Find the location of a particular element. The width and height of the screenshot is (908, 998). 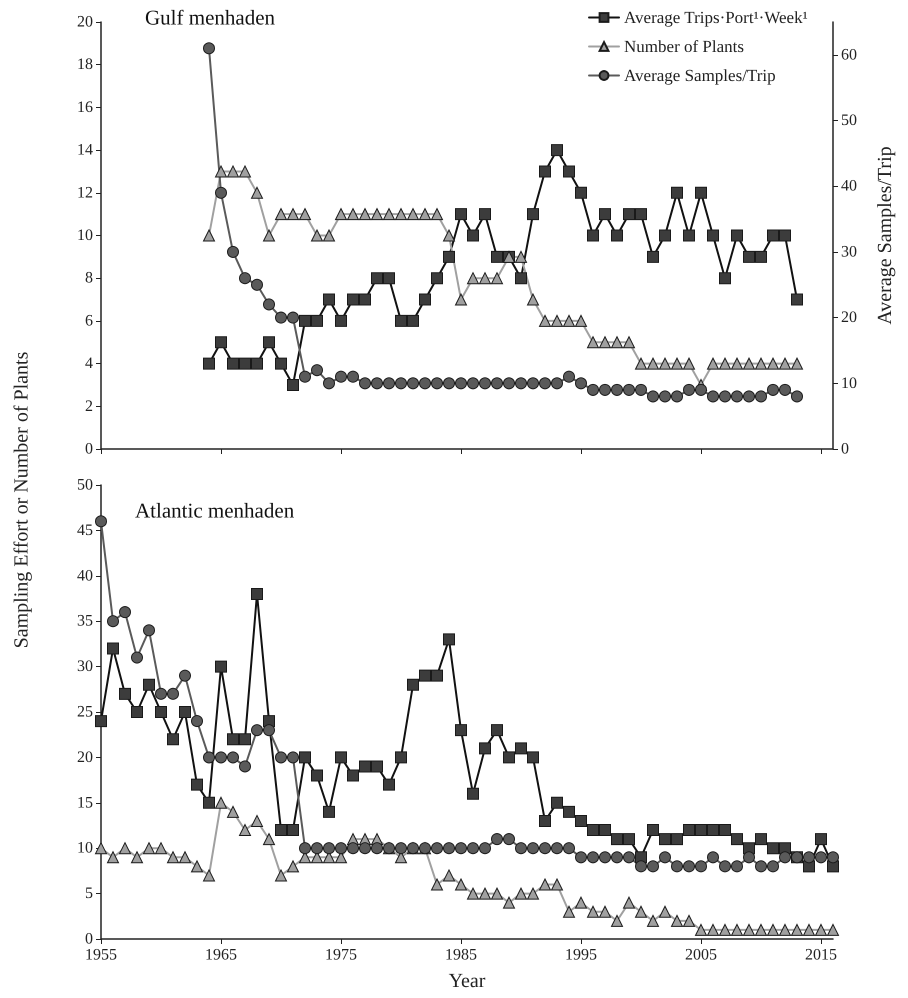

y2-tick-label: 10 is located at coordinates (849, 383).